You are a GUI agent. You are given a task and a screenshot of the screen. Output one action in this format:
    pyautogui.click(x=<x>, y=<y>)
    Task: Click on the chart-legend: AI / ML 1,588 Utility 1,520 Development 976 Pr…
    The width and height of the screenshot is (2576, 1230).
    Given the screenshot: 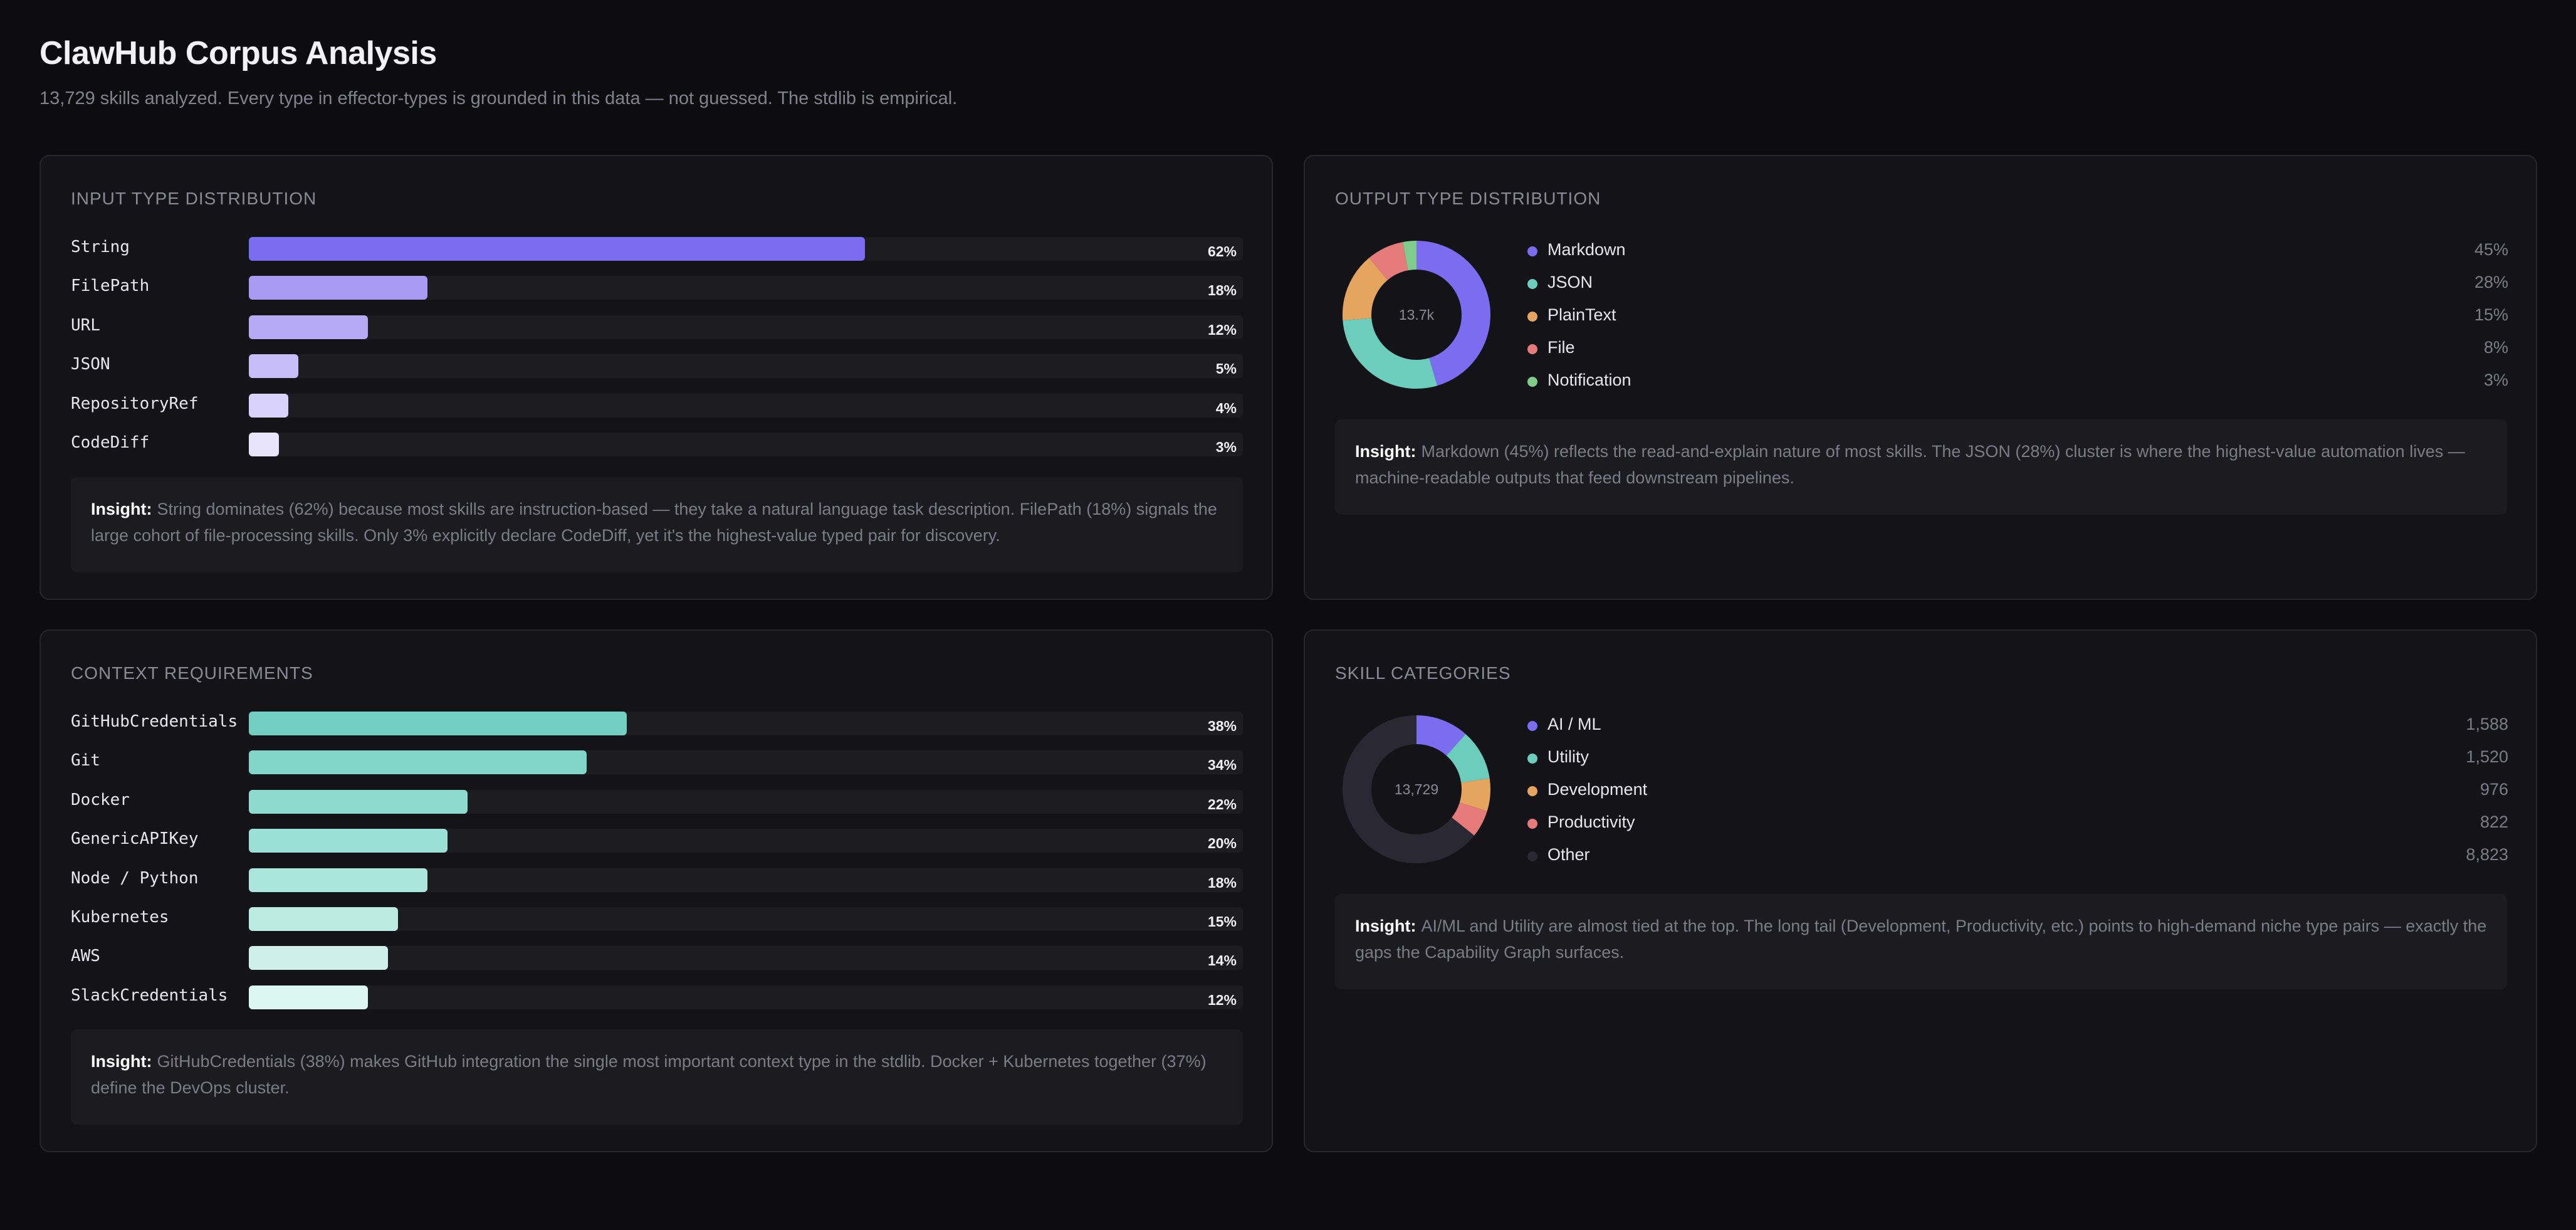 What is the action you would take?
    pyautogui.click(x=2017, y=794)
    